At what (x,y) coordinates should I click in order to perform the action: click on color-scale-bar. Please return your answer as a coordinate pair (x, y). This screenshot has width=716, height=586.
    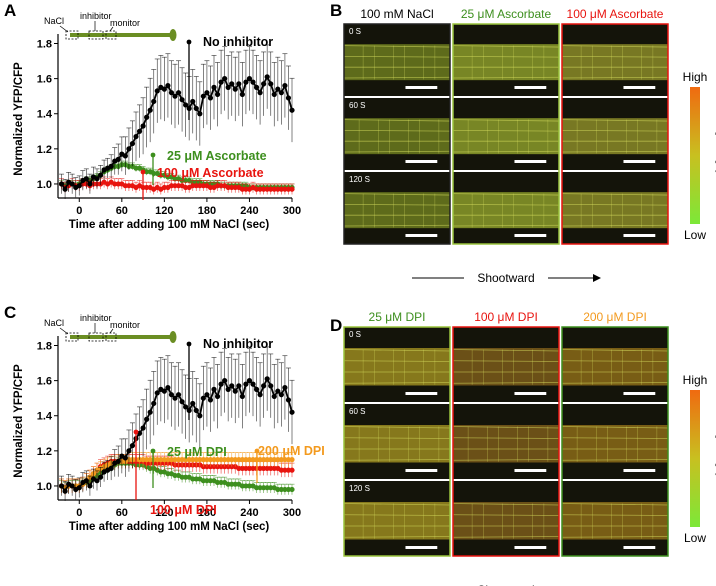
    Looking at the image, I should click on (695, 155).